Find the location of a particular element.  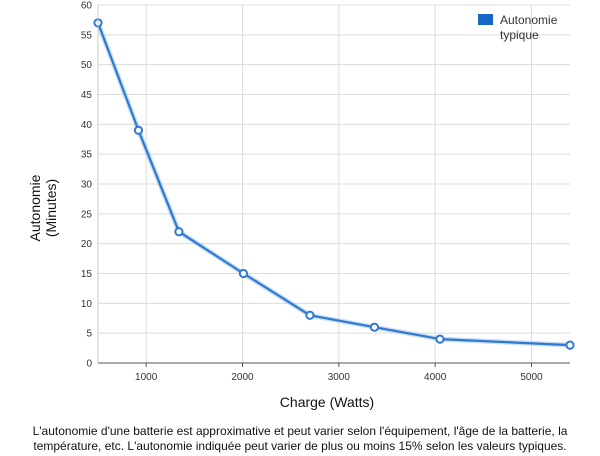

legend: Autonomie typique is located at coordinates (518, 27).